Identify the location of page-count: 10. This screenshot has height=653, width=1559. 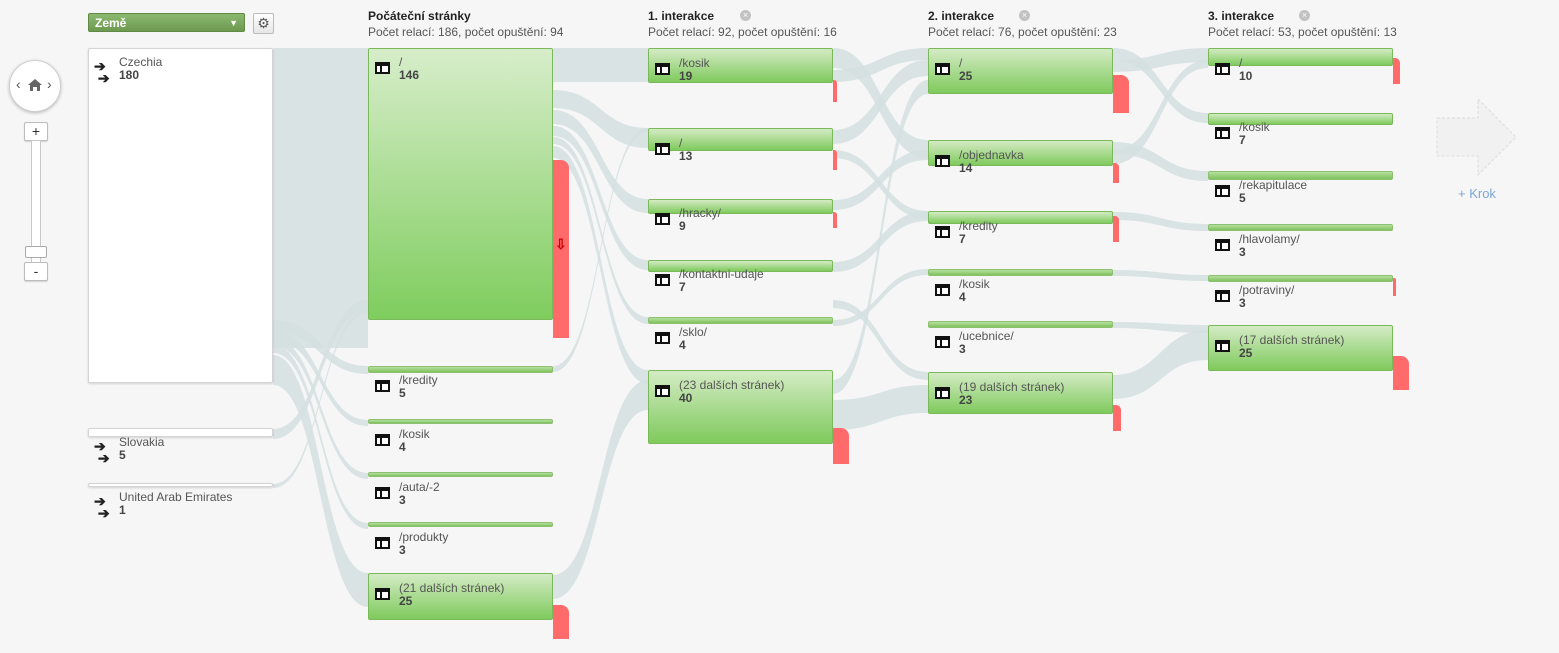
(1246, 76).